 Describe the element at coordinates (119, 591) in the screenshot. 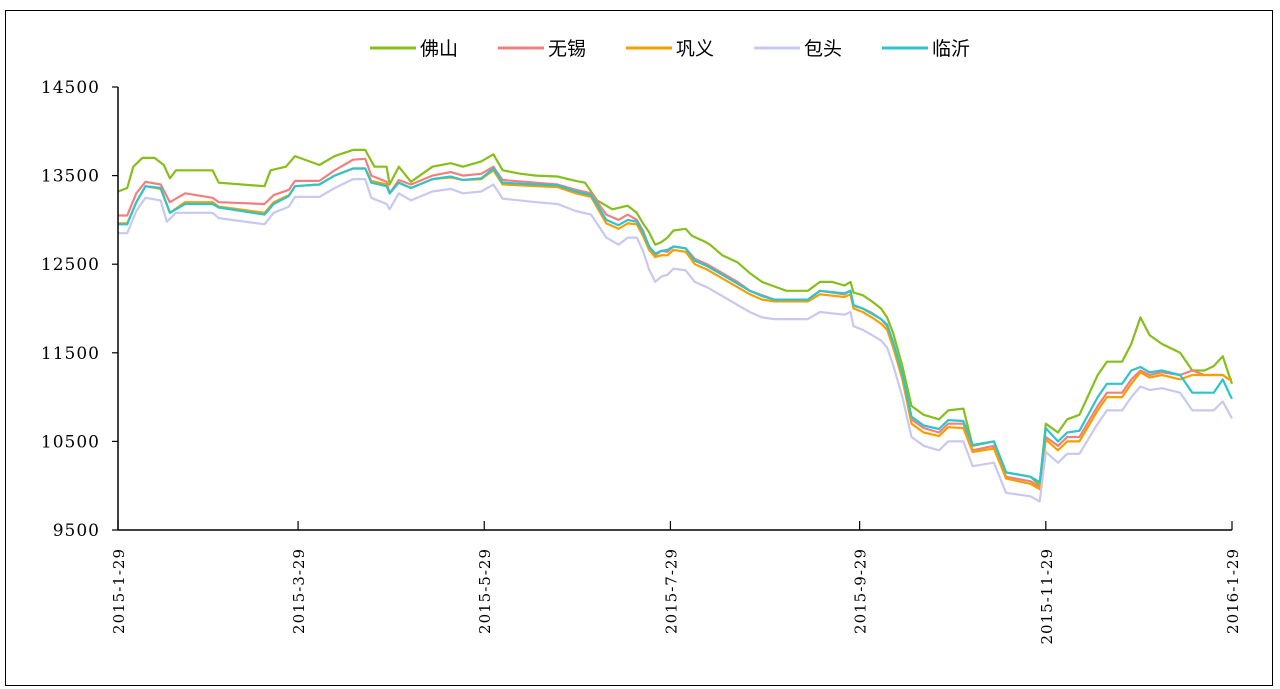

I see `x-tick-label: 2015-1-29` at that location.